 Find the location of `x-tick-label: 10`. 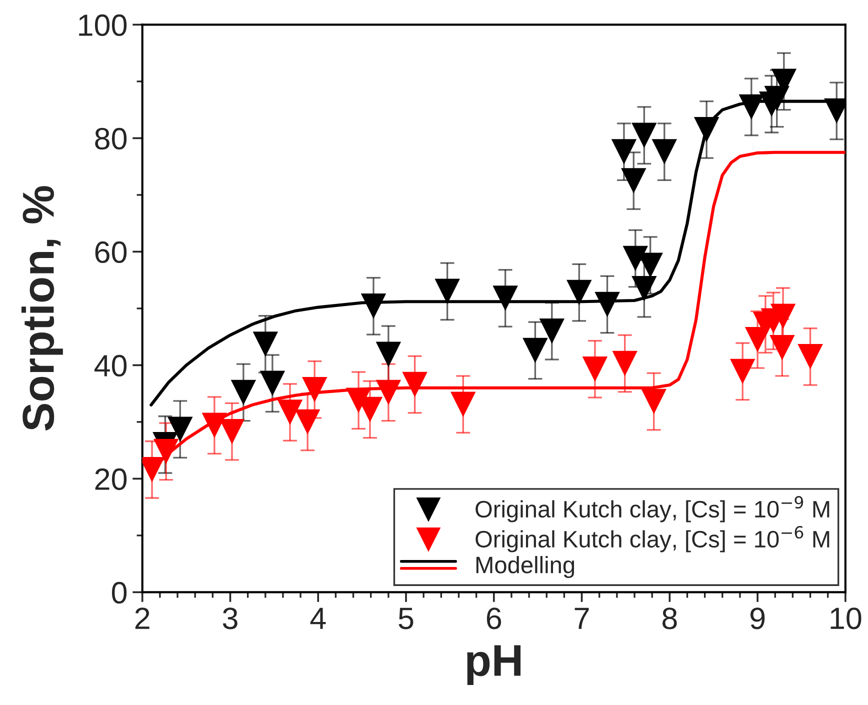

x-tick-label: 10 is located at coordinates (846, 619).